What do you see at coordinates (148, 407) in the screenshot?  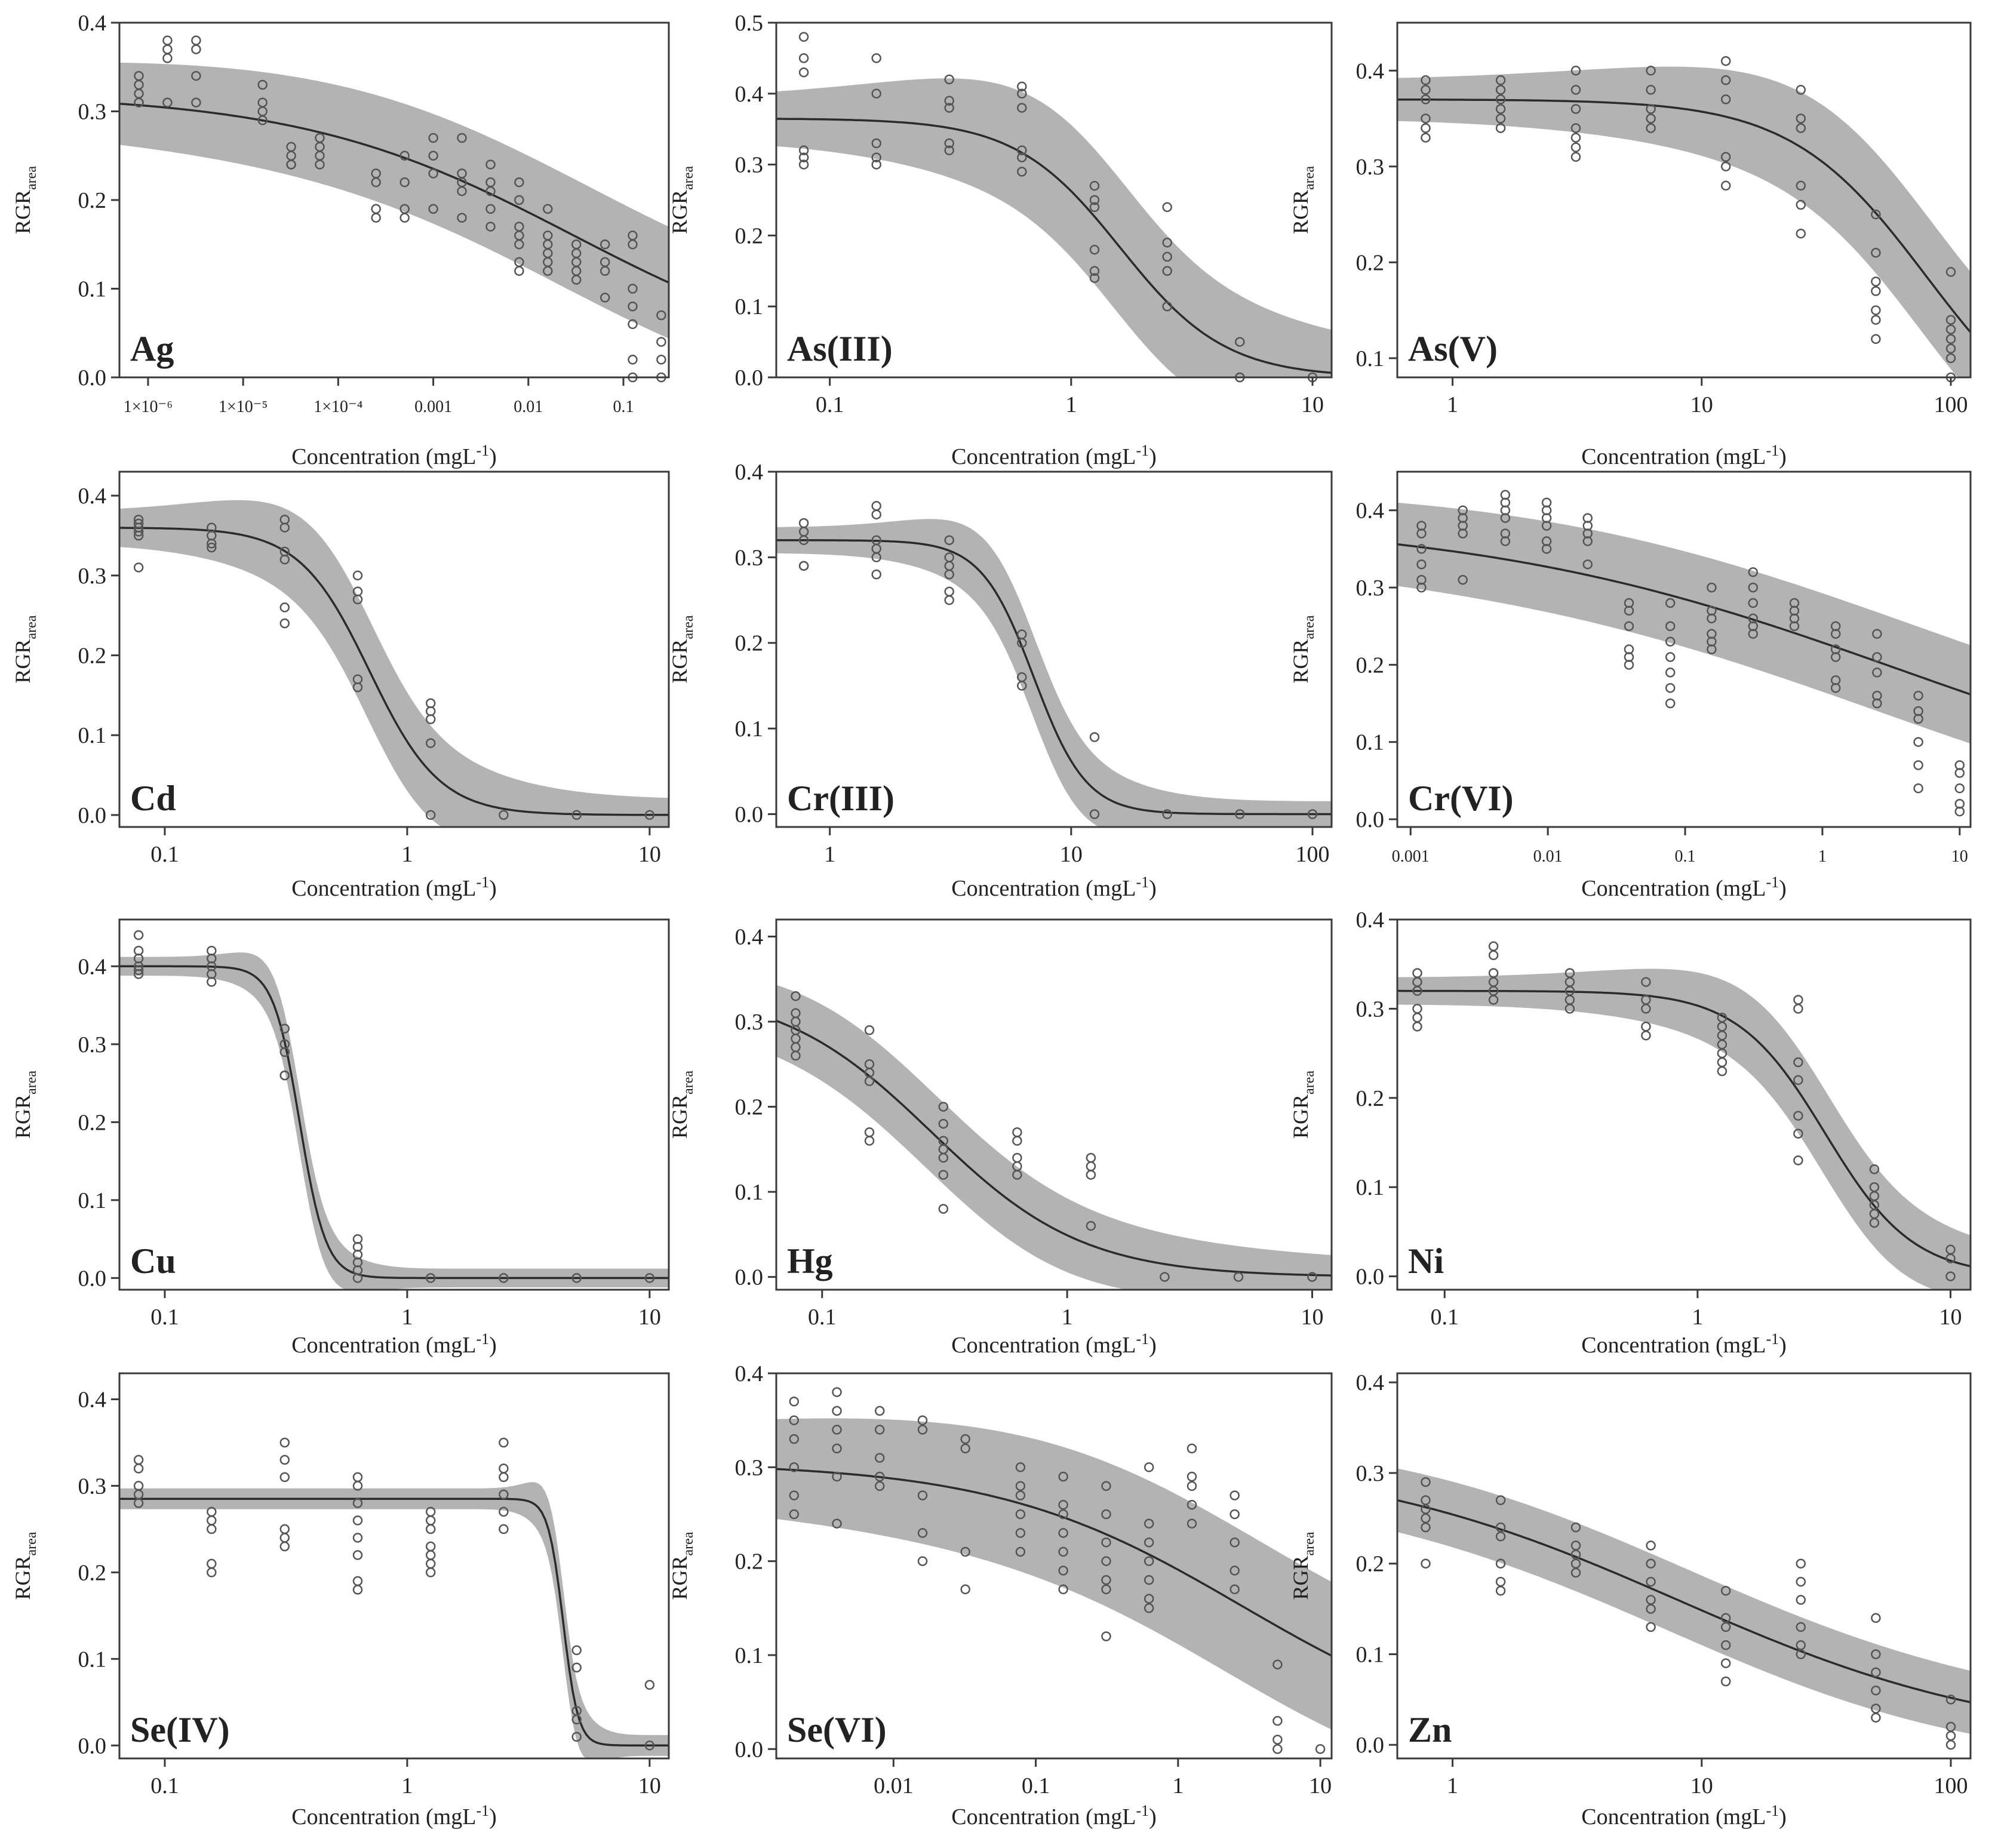 I see `x-tick-label: 1×10⁻⁶` at bounding box center [148, 407].